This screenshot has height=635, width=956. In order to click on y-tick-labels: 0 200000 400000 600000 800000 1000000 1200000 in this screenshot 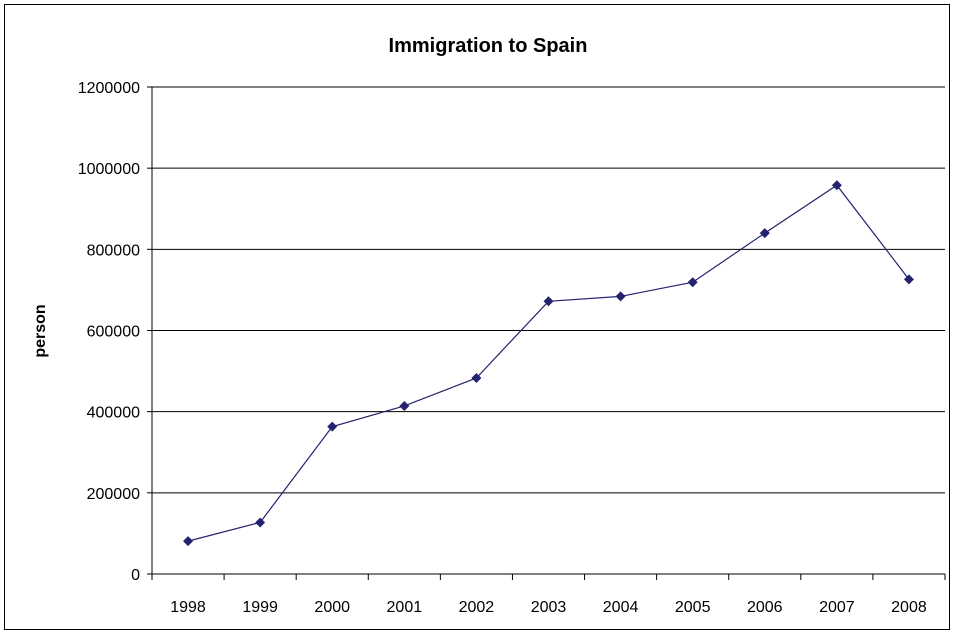, I will do `click(109, 332)`.